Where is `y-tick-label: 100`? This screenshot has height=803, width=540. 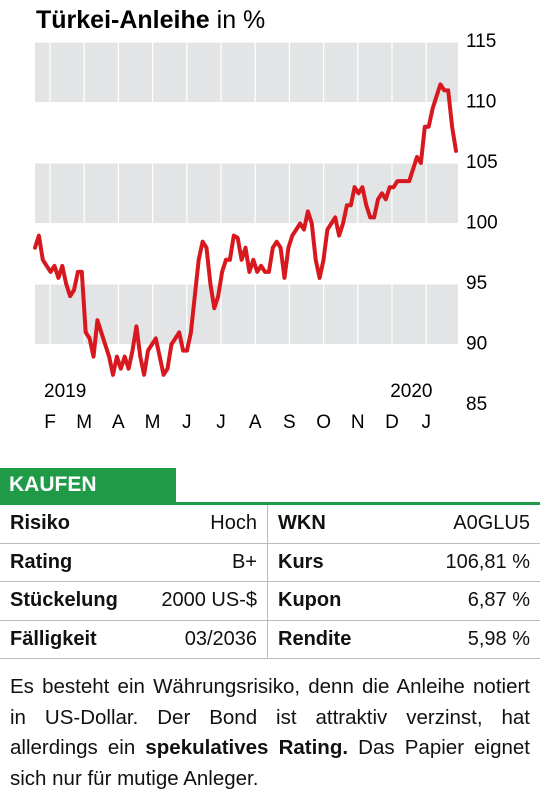
y-tick-label: 100 is located at coordinates (482, 223).